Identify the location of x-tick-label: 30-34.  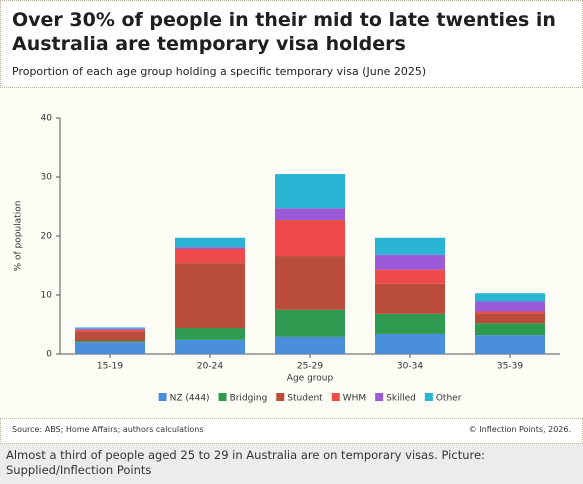
(410, 367).